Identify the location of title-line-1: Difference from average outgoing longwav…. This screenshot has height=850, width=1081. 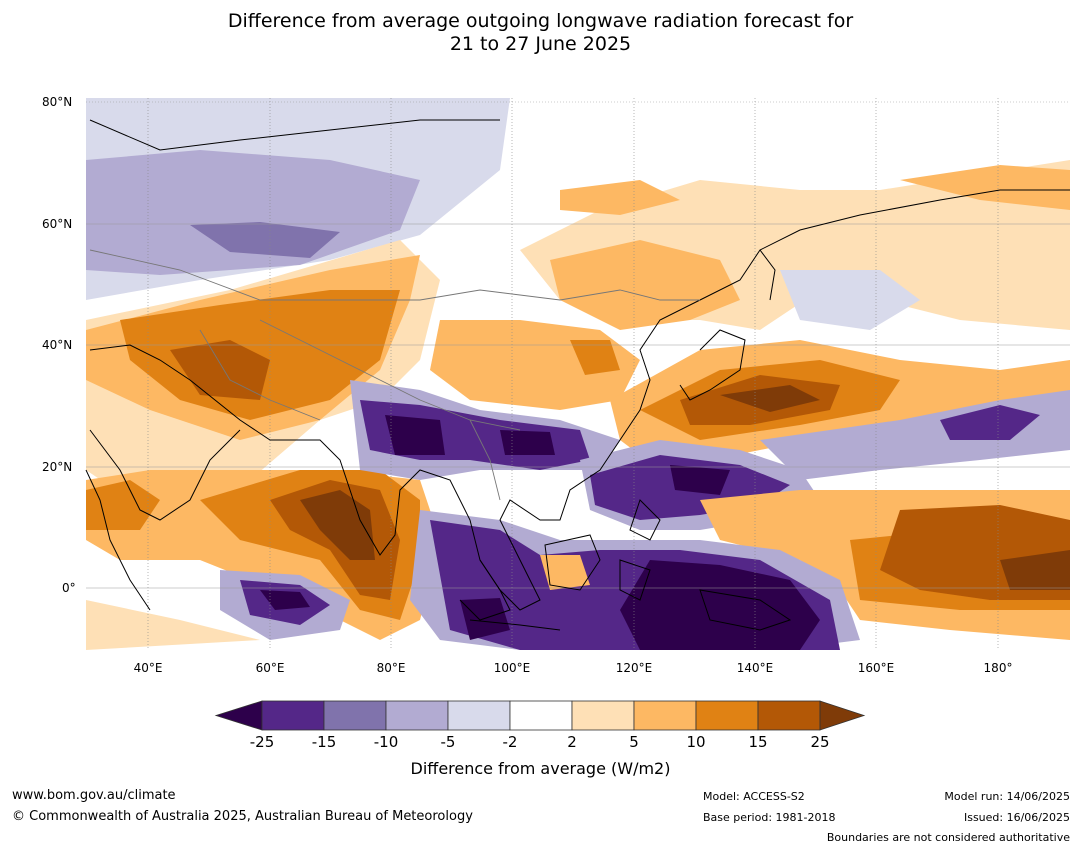
(540, 21).